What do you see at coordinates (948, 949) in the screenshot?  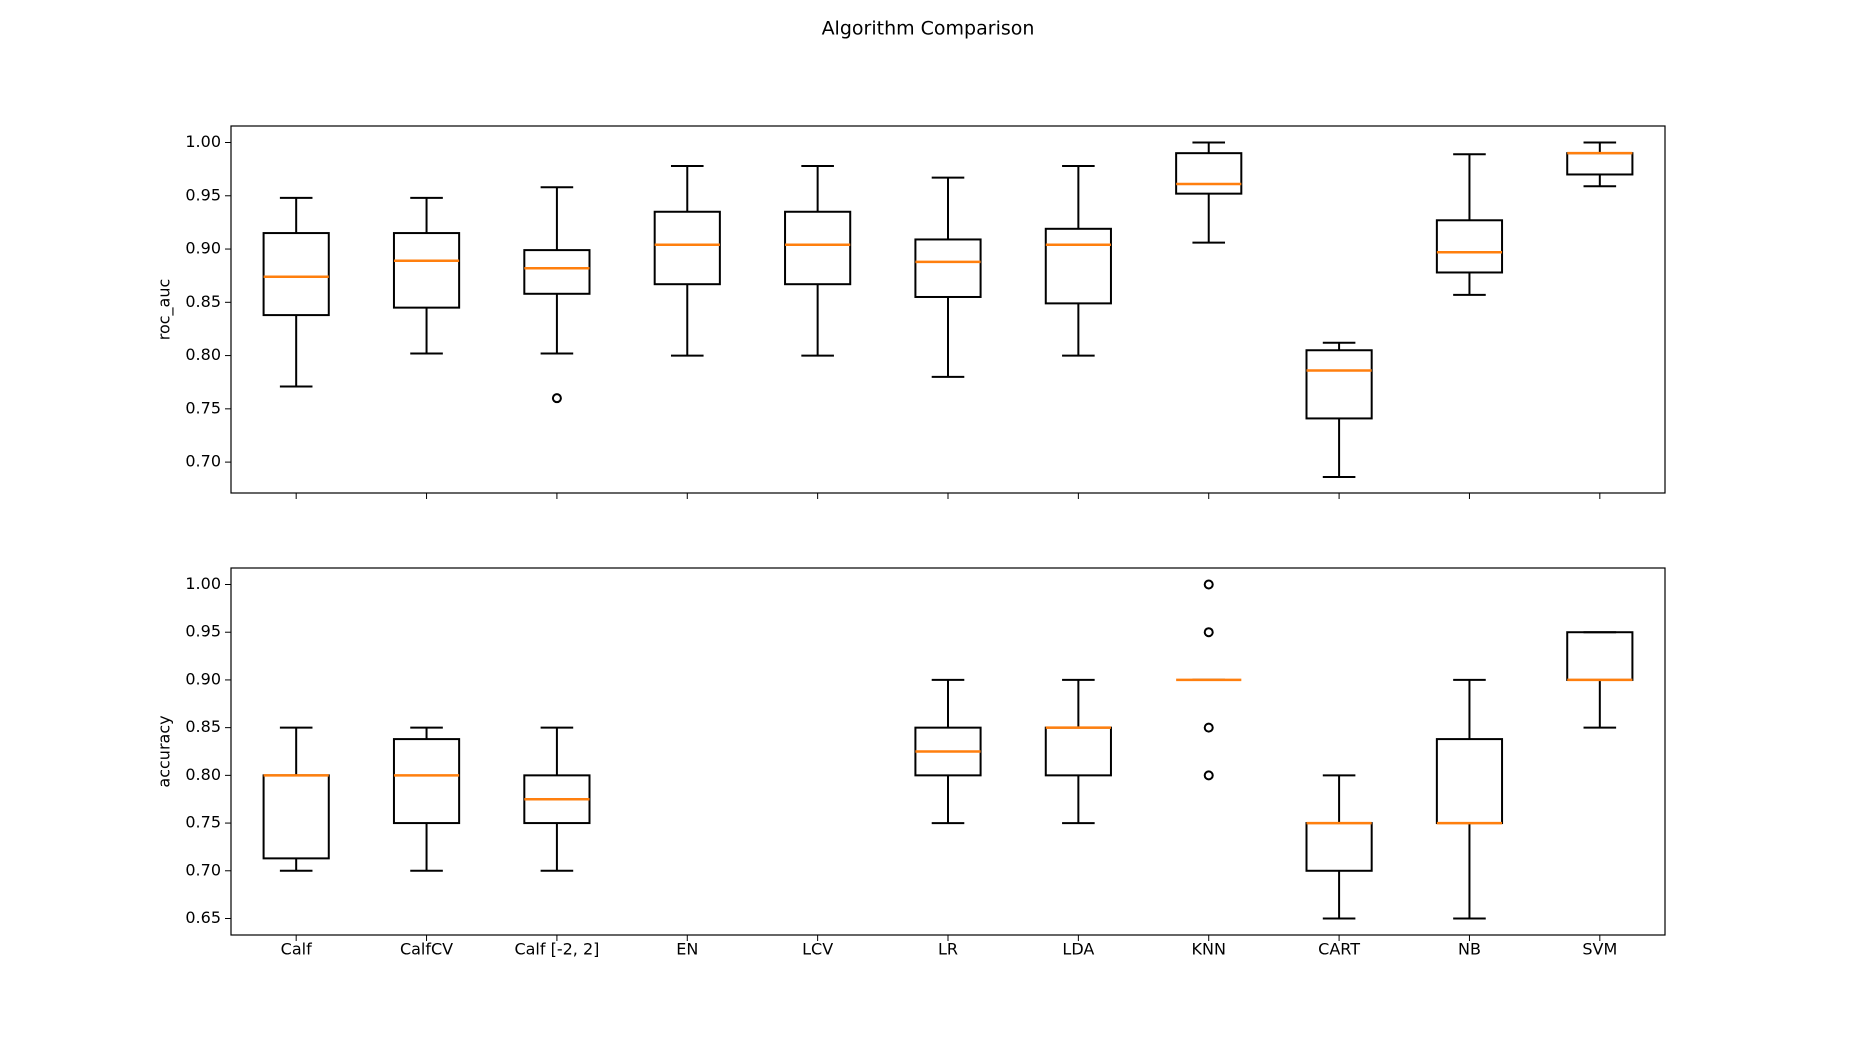 I see `x-tick-label: LR` at bounding box center [948, 949].